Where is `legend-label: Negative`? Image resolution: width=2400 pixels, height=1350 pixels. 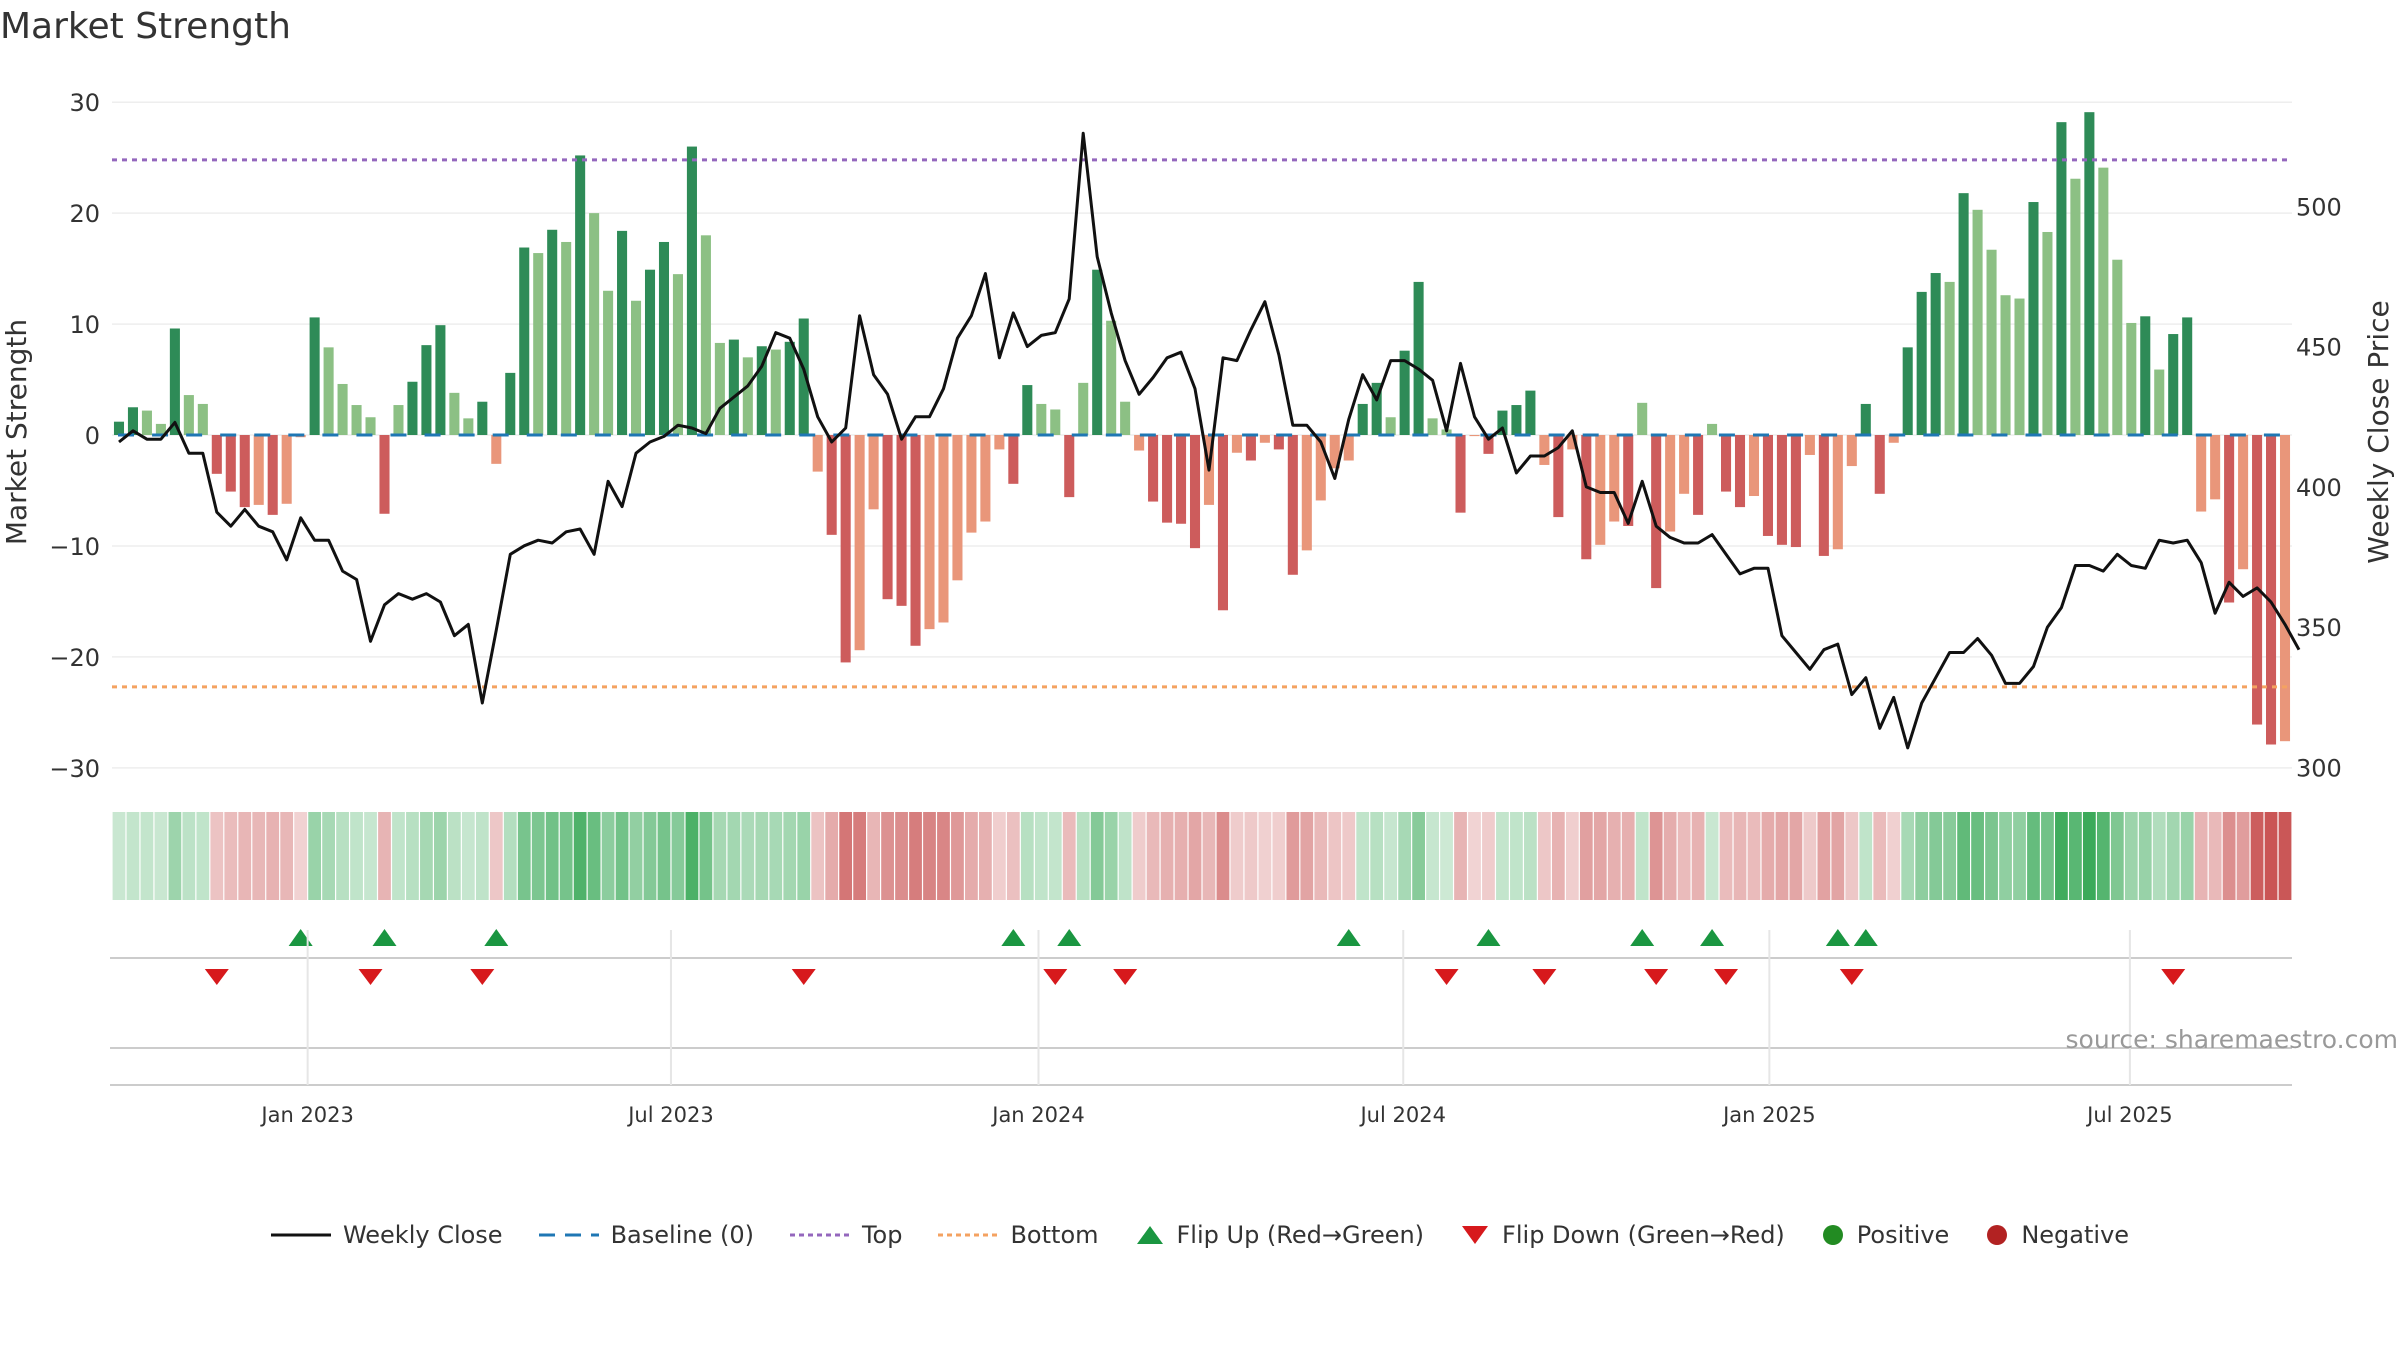 legend-label: Negative is located at coordinates (2075, 1235).